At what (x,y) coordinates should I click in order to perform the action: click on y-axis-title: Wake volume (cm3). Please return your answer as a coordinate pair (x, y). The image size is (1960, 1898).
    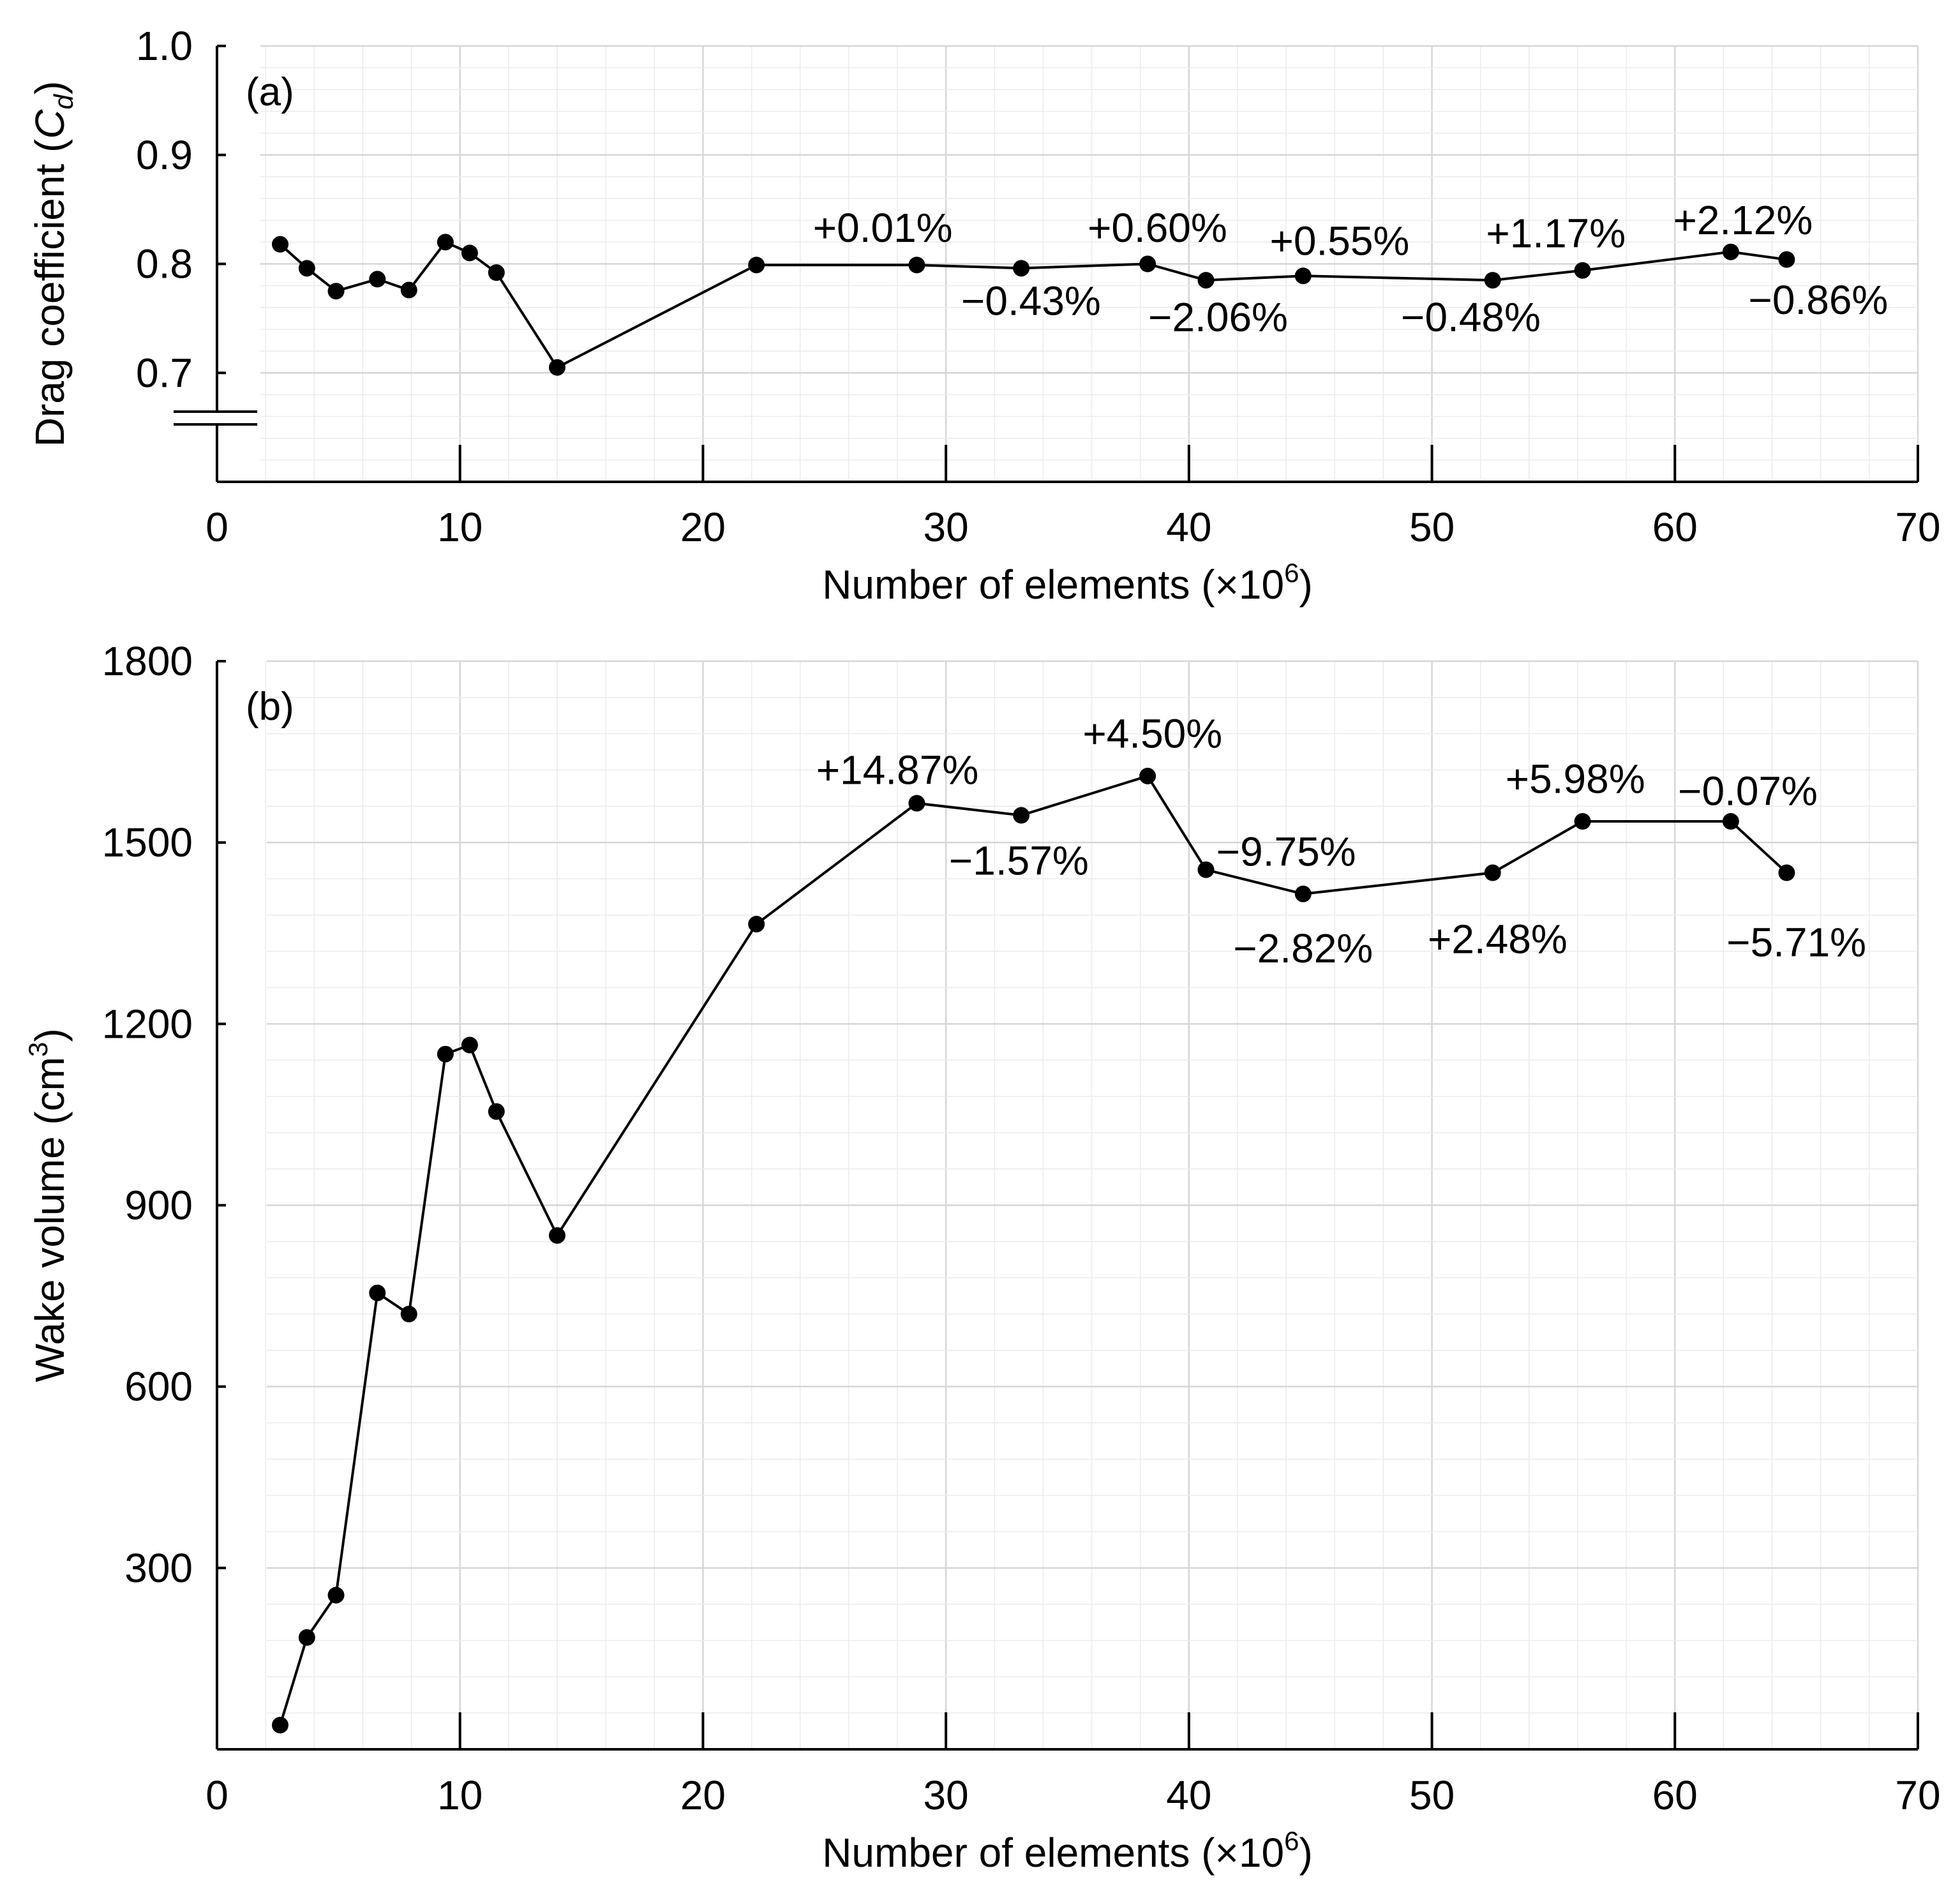
    Looking at the image, I should click on (48, 1205).